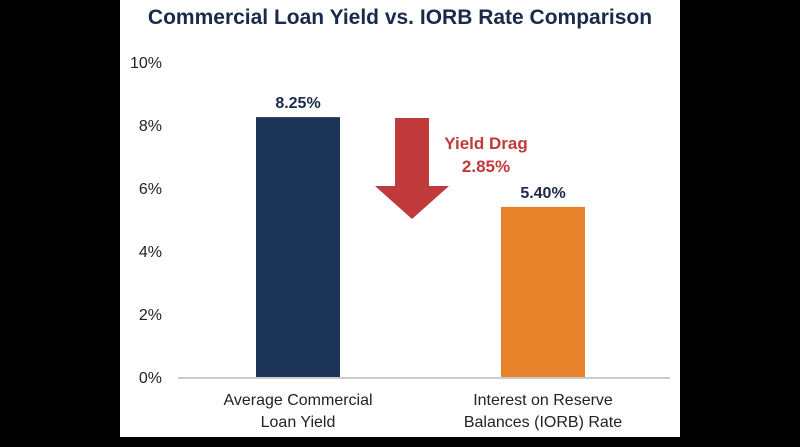 This screenshot has height=447, width=800. I want to click on x-tick-label: Average Commercial, so click(297, 400).